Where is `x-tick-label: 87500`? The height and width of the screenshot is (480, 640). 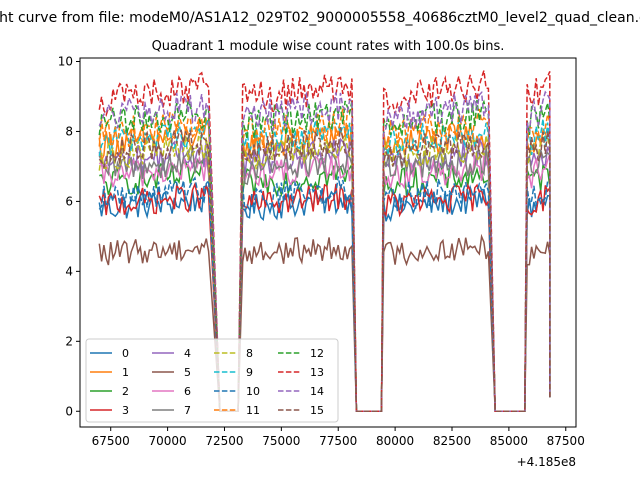
x-tick-label: 87500 is located at coordinates (566, 441).